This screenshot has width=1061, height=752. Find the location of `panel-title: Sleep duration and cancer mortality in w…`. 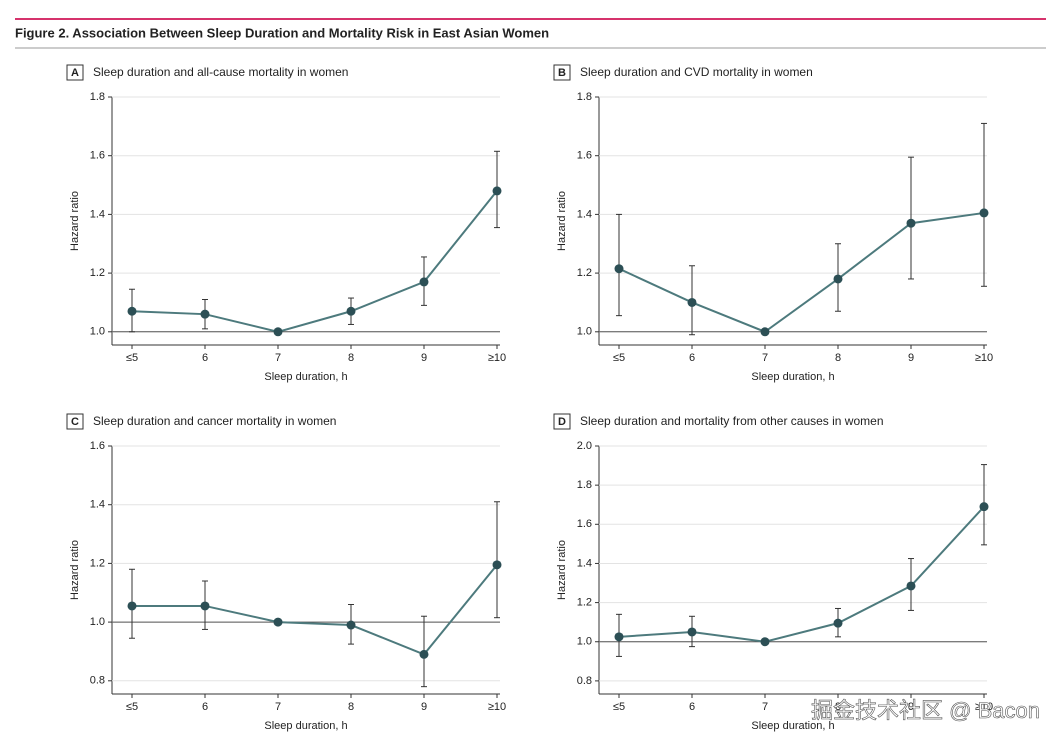

panel-title: Sleep duration and cancer mortality in w… is located at coordinates (214, 421).